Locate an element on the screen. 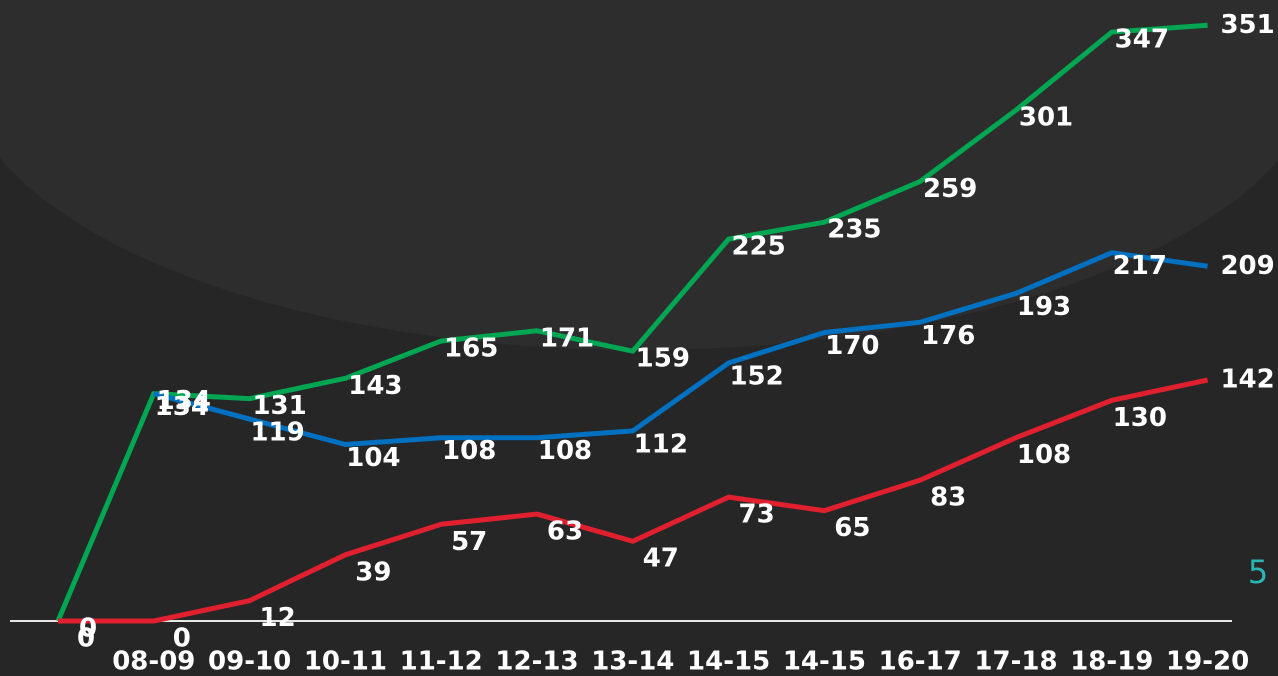  value-label: 104 is located at coordinates (373, 458).